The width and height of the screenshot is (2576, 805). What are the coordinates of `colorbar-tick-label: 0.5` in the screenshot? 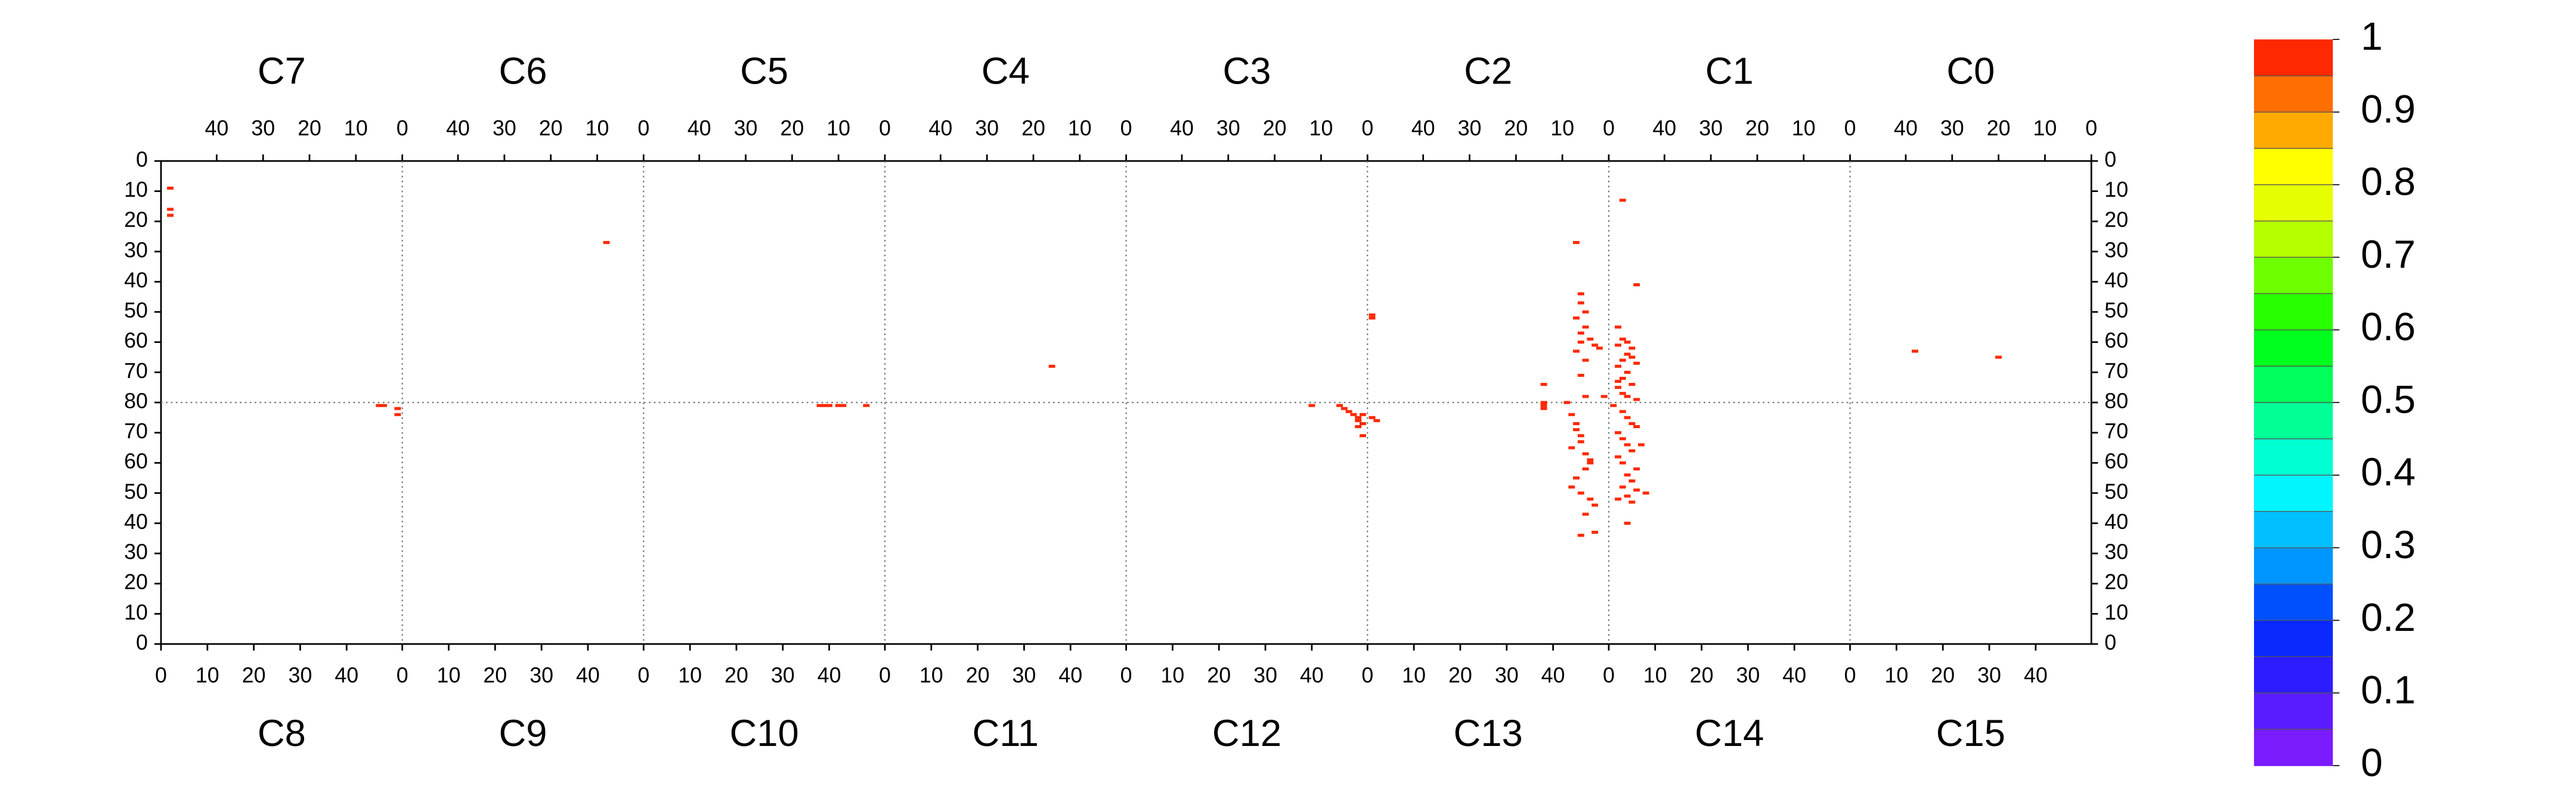 It's located at (2388, 399).